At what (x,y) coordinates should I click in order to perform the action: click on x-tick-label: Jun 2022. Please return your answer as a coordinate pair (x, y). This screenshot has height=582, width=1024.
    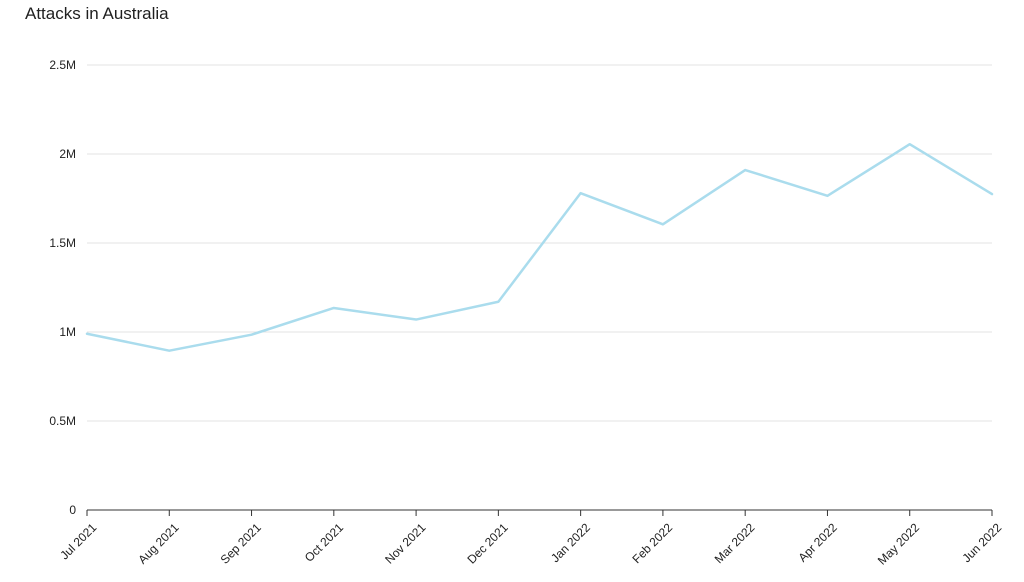
    Looking at the image, I should click on (982, 542).